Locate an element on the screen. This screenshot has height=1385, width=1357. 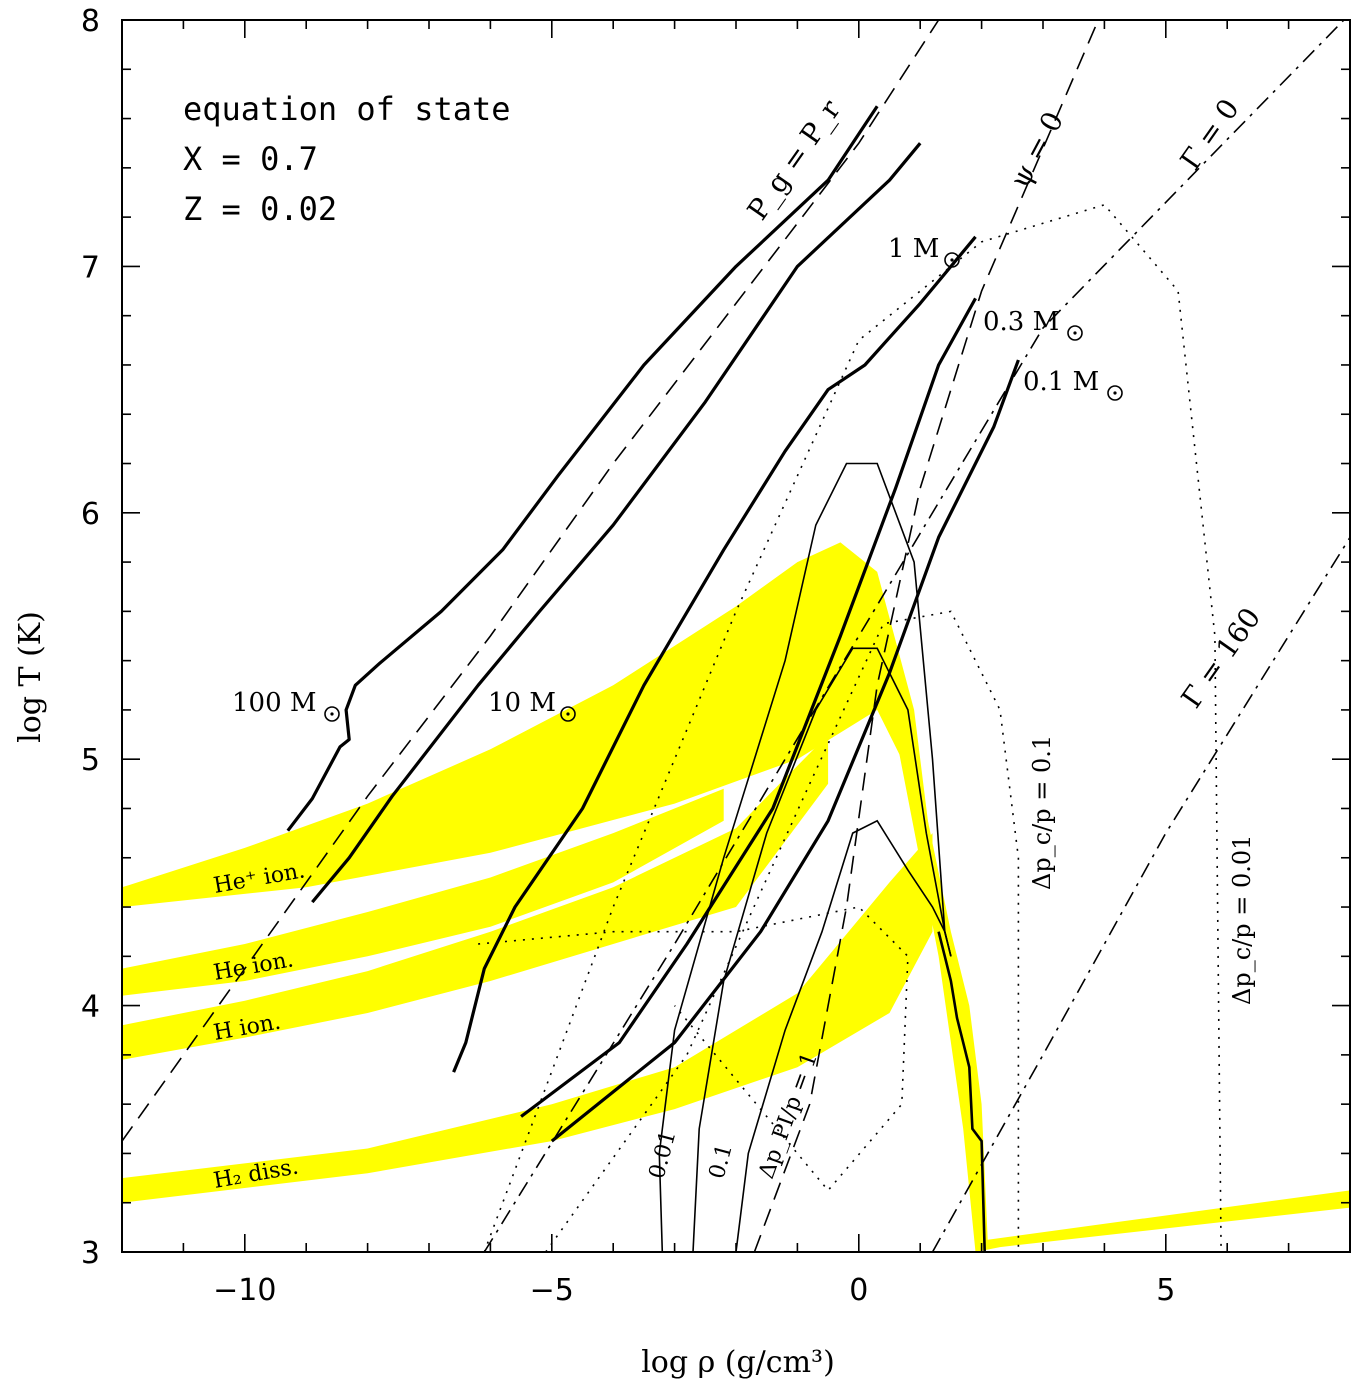
ref-label-dpc001: Δp_c/p = 0.01 is located at coordinates (1242, 920).